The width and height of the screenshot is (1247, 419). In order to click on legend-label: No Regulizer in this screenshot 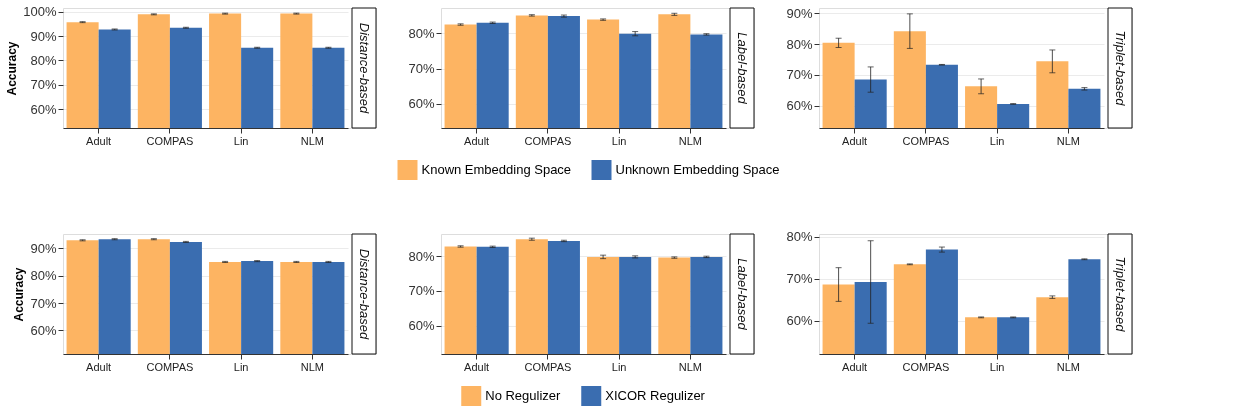, I will do `click(523, 395)`.